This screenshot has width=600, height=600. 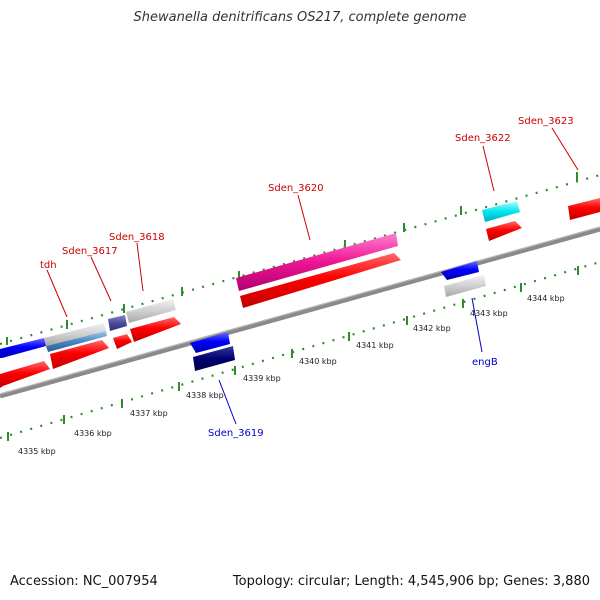 I want to click on gene-feature-steel-upper, so click(x=76, y=341).